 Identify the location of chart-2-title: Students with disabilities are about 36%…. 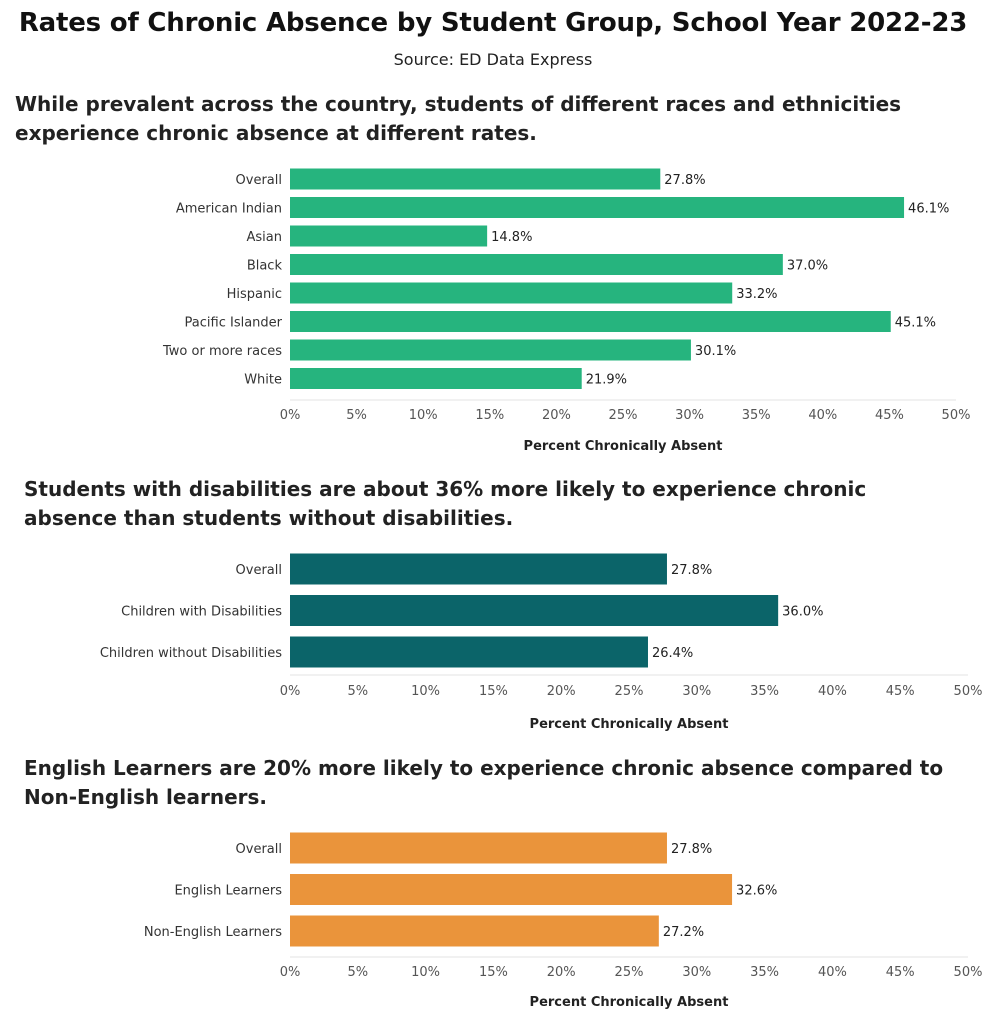
(445, 503).